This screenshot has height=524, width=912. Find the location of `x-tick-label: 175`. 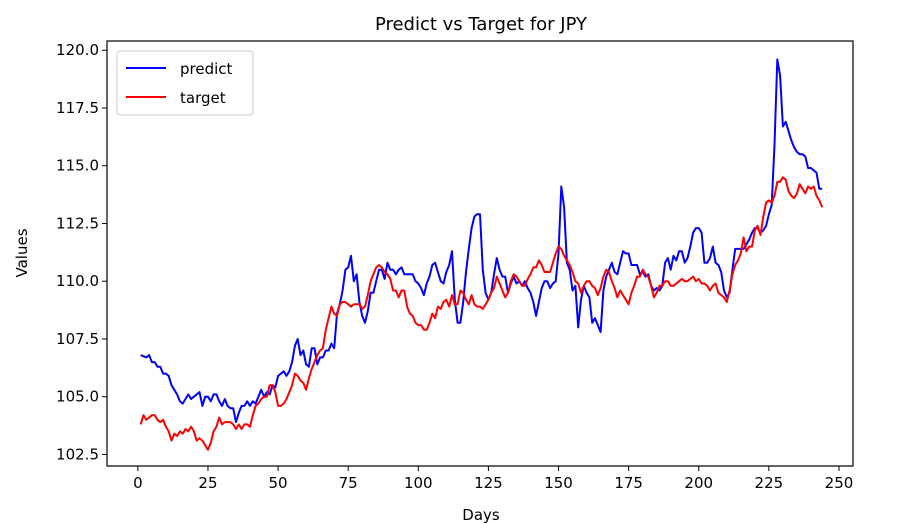

x-tick-label: 175 is located at coordinates (628, 483).